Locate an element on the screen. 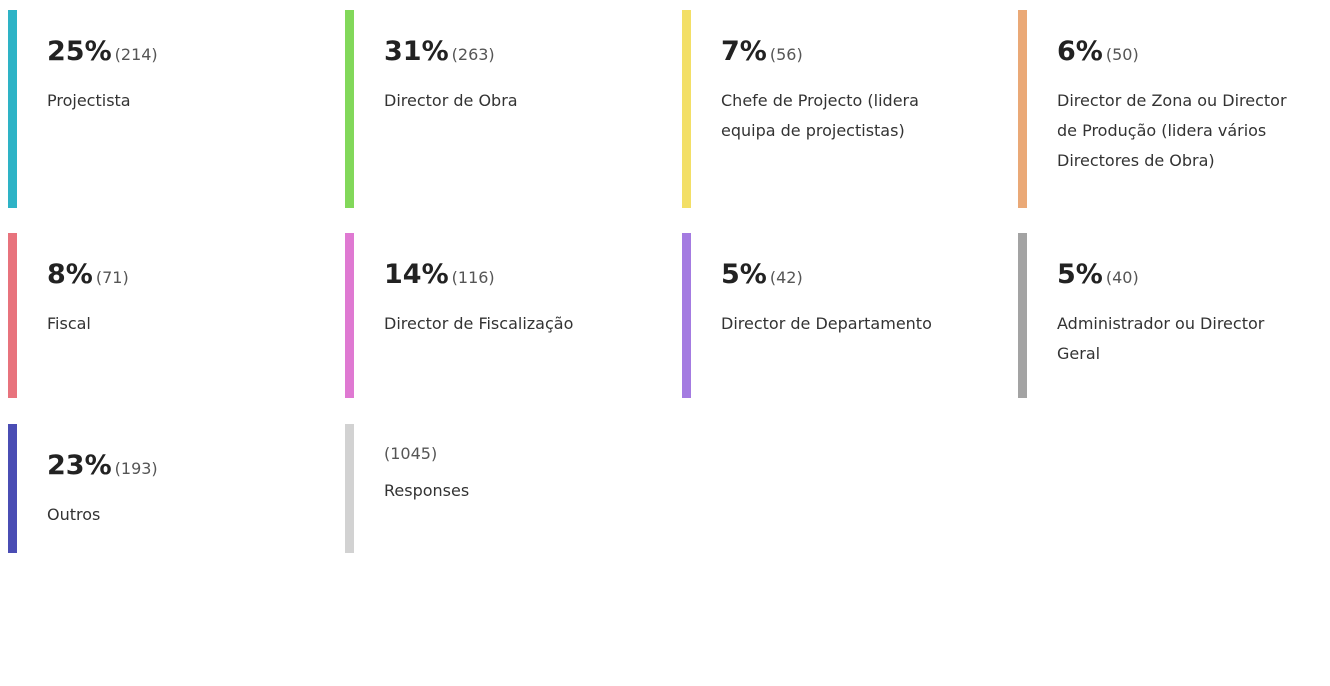  item-label: Director de Departamento is located at coordinates (826, 324).